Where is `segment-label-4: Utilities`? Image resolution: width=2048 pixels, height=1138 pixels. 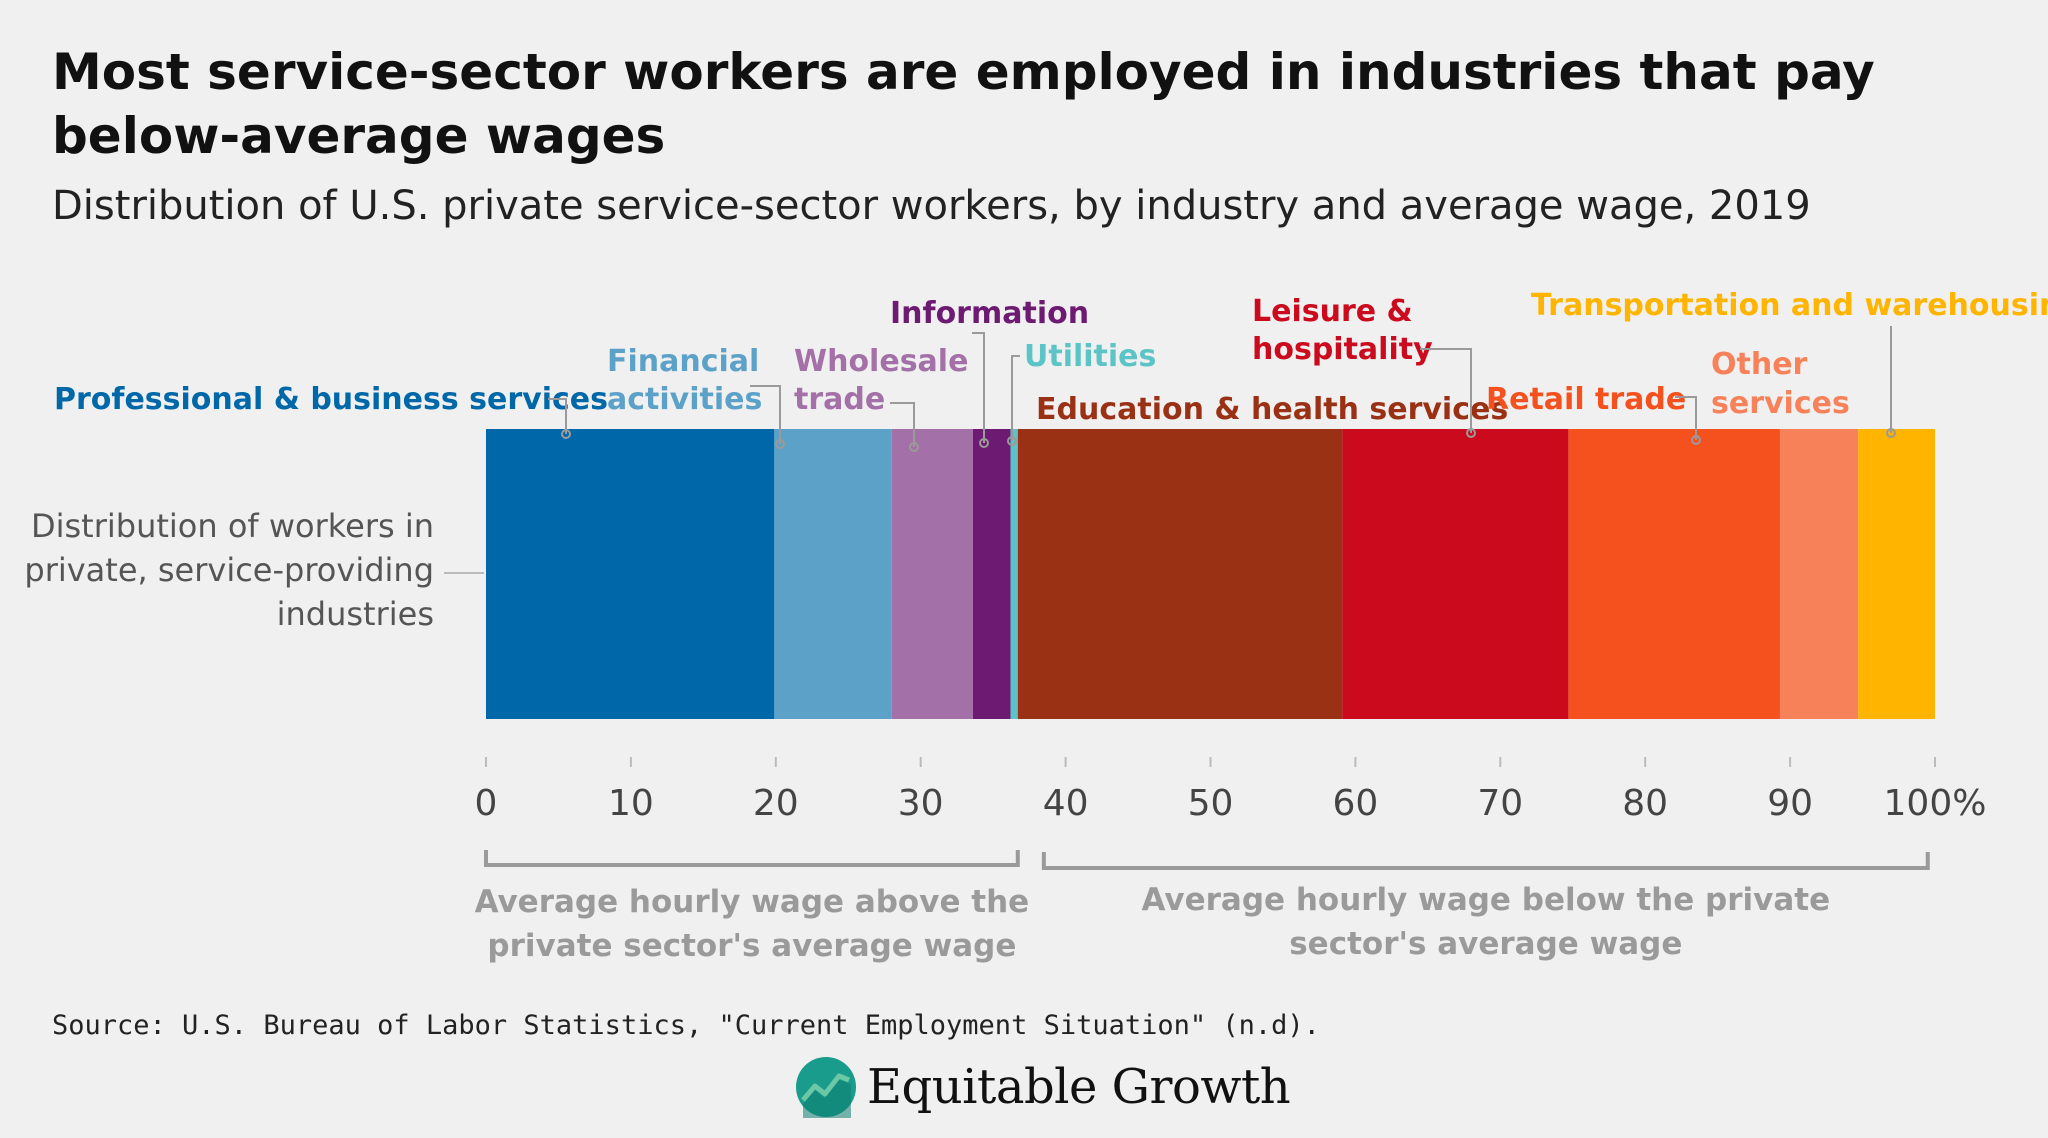 segment-label-4: Utilities is located at coordinates (1090, 356).